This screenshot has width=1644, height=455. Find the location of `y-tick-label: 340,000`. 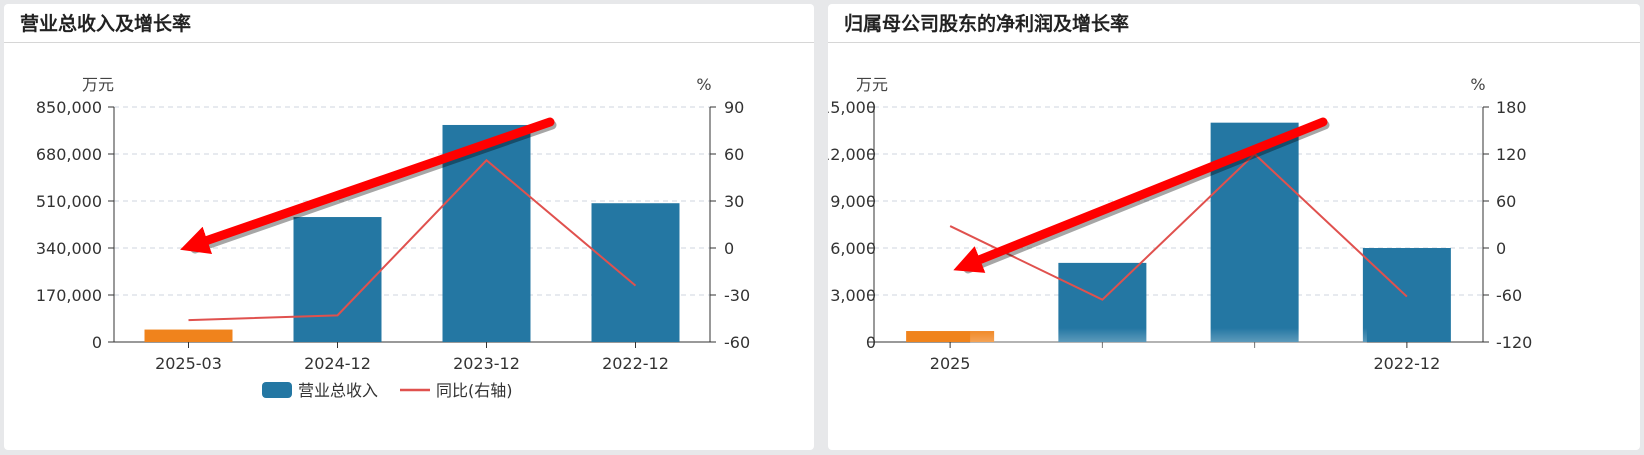

y-tick-label: 340,000 is located at coordinates (69, 248).